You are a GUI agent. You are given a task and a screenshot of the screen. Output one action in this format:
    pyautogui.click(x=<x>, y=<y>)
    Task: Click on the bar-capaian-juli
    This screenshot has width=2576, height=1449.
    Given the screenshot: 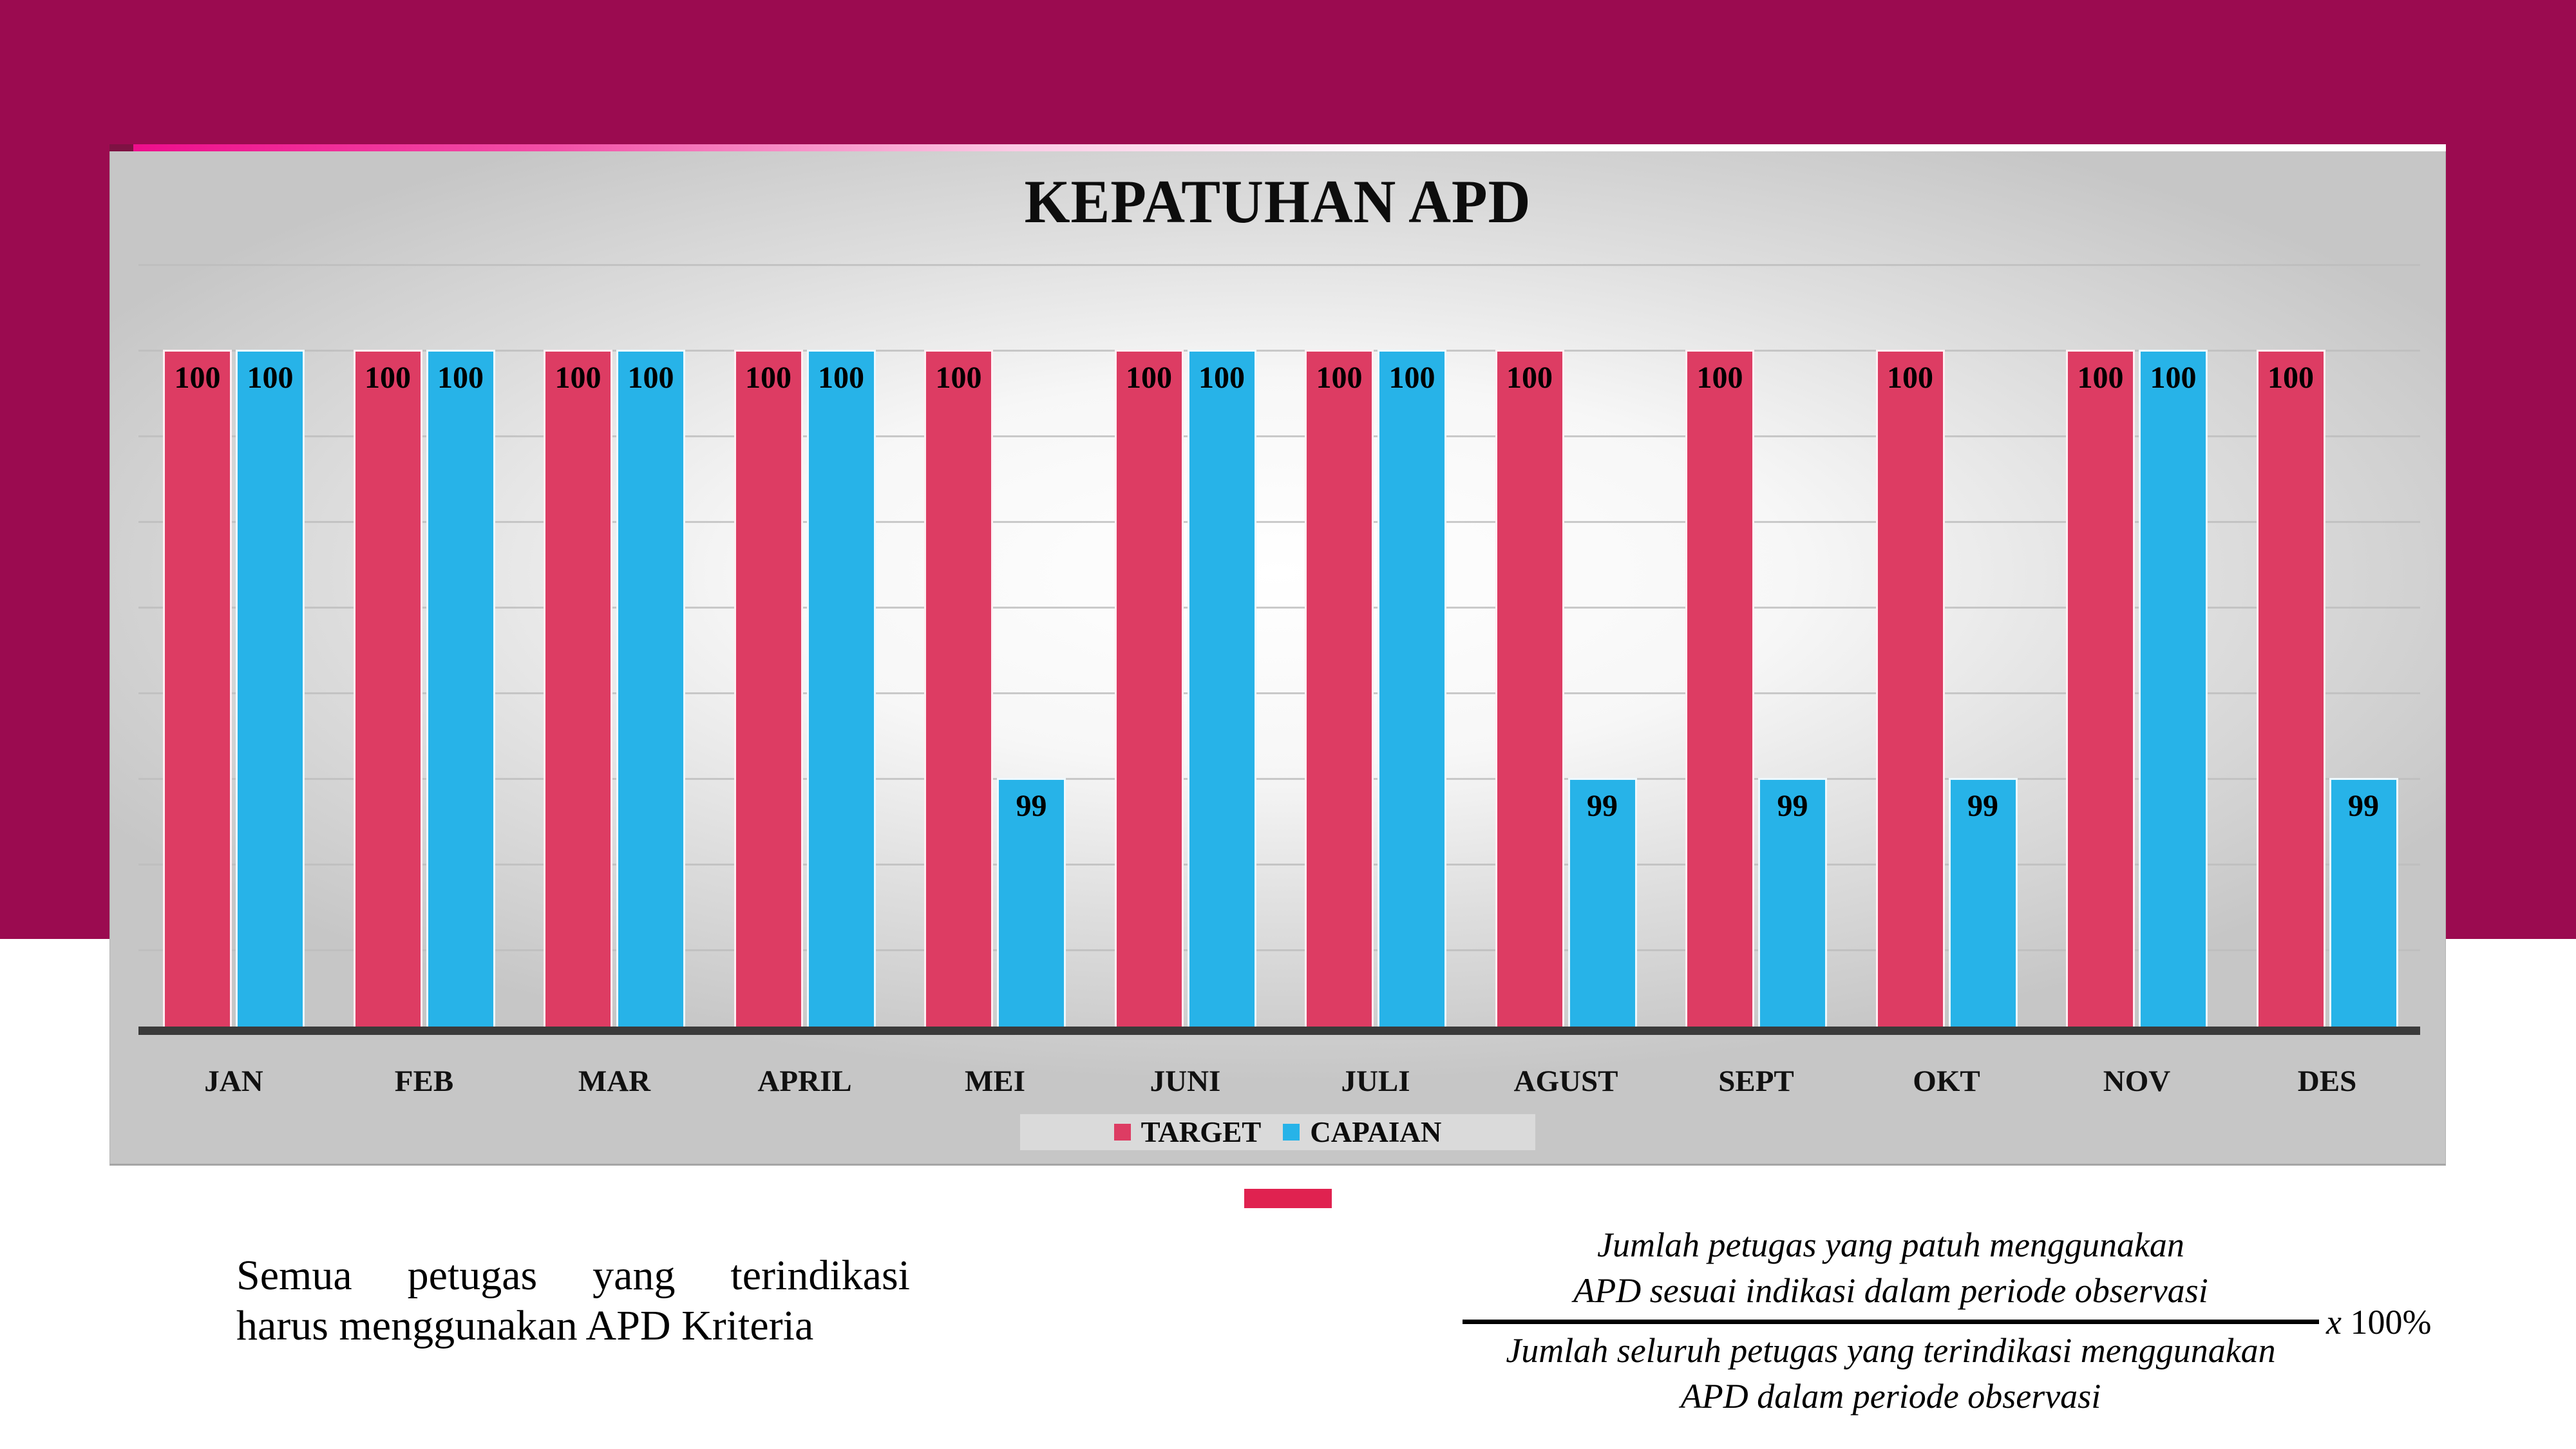 What is the action you would take?
    pyautogui.click(x=1412, y=689)
    